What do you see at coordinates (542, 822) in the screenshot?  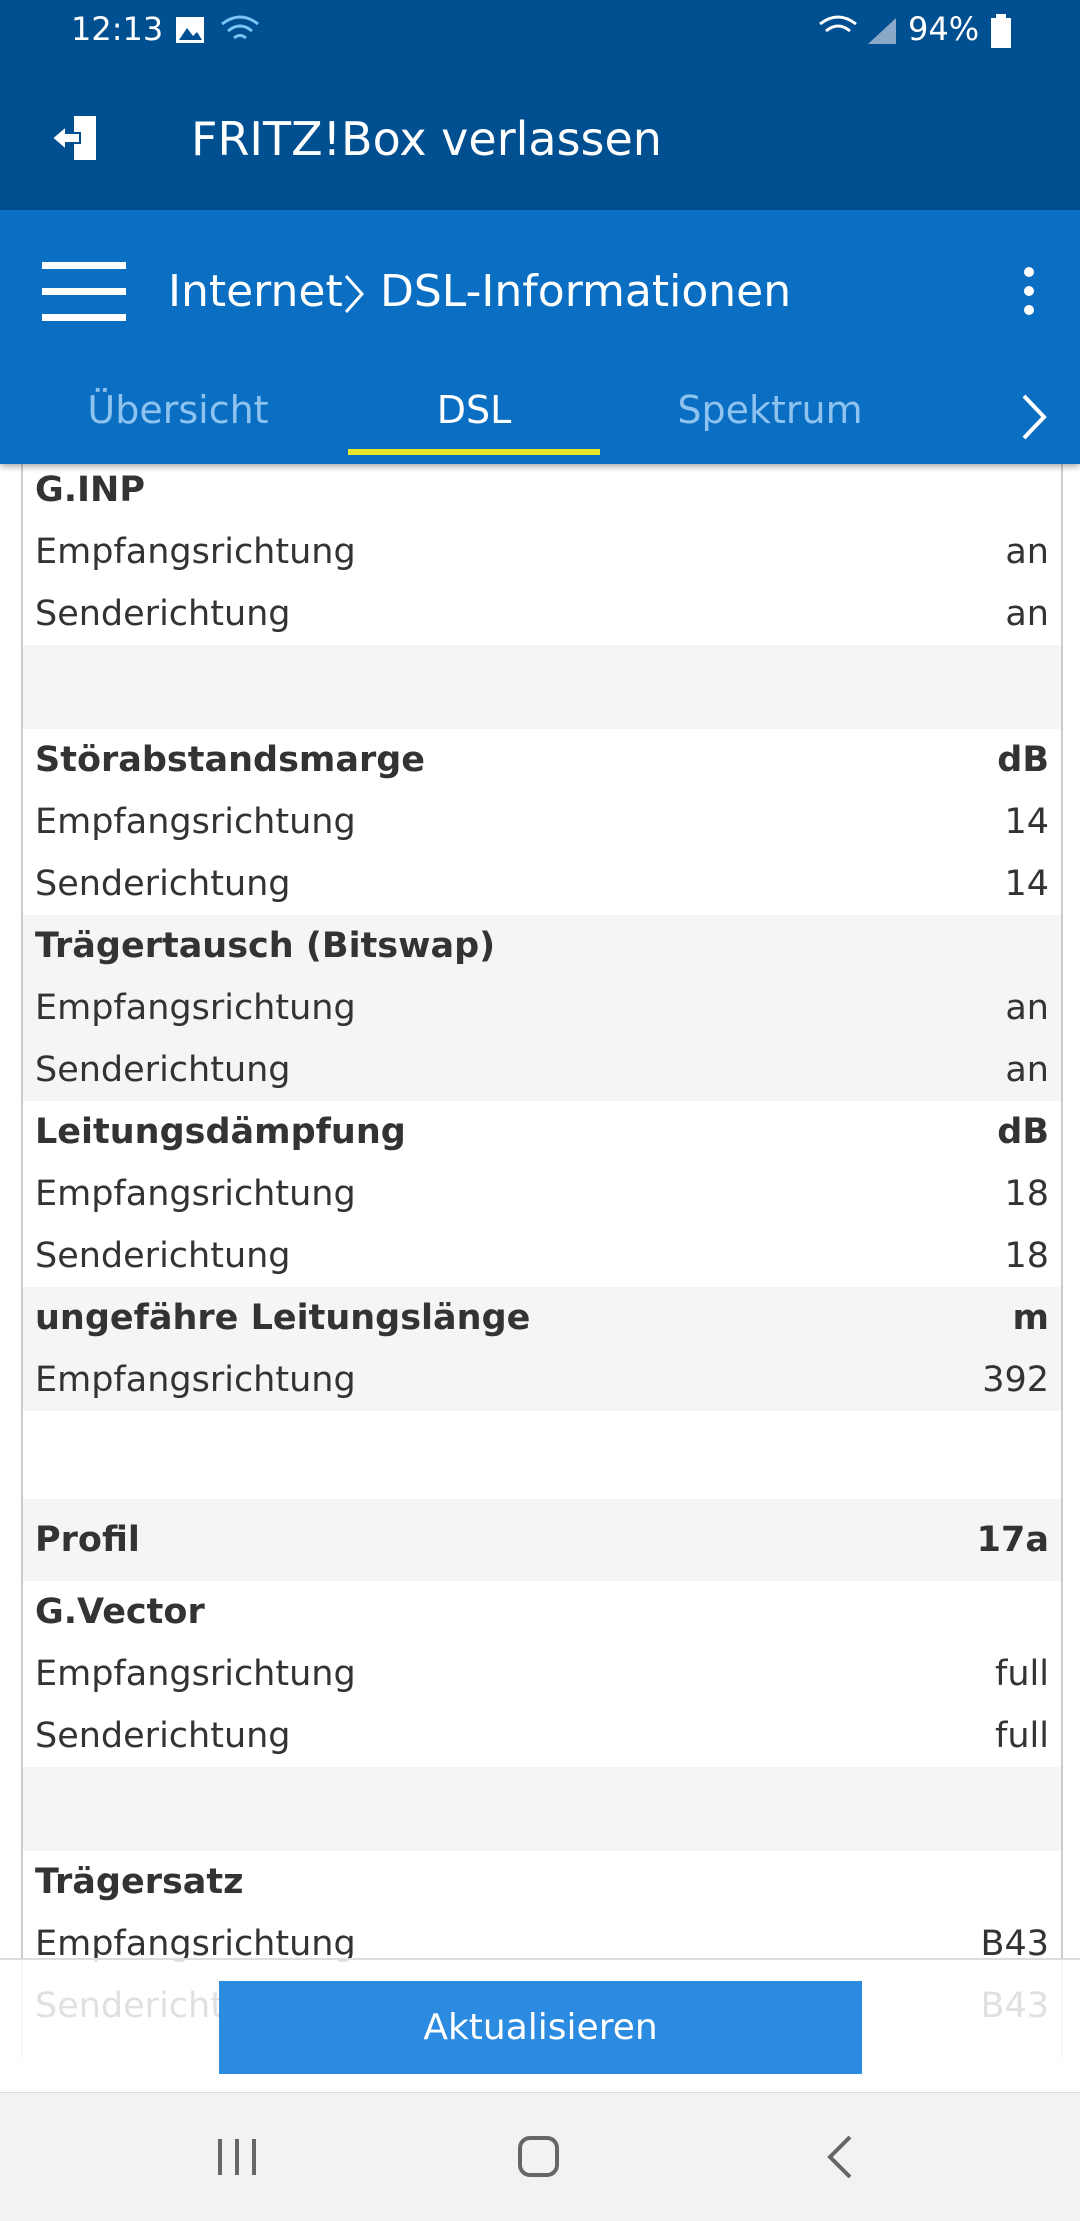 I see `info-row: Empfangsrichtung 14` at bounding box center [542, 822].